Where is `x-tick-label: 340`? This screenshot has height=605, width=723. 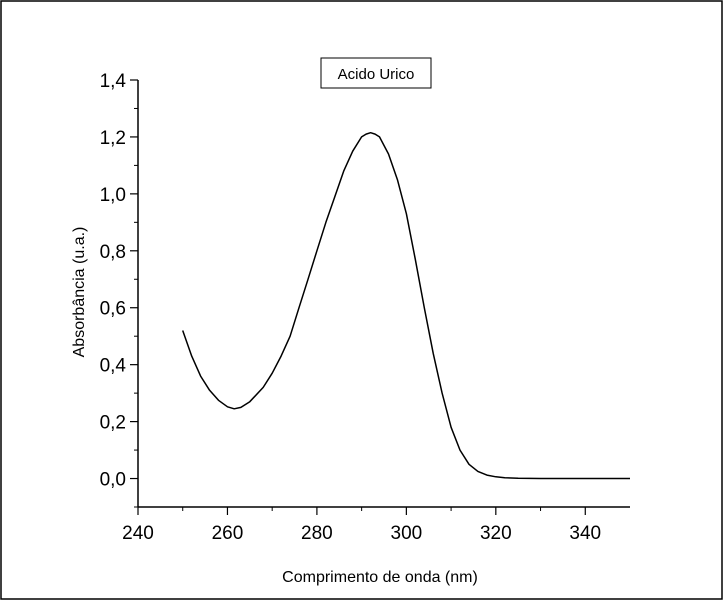
x-tick-label: 340 is located at coordinates (585, 533).